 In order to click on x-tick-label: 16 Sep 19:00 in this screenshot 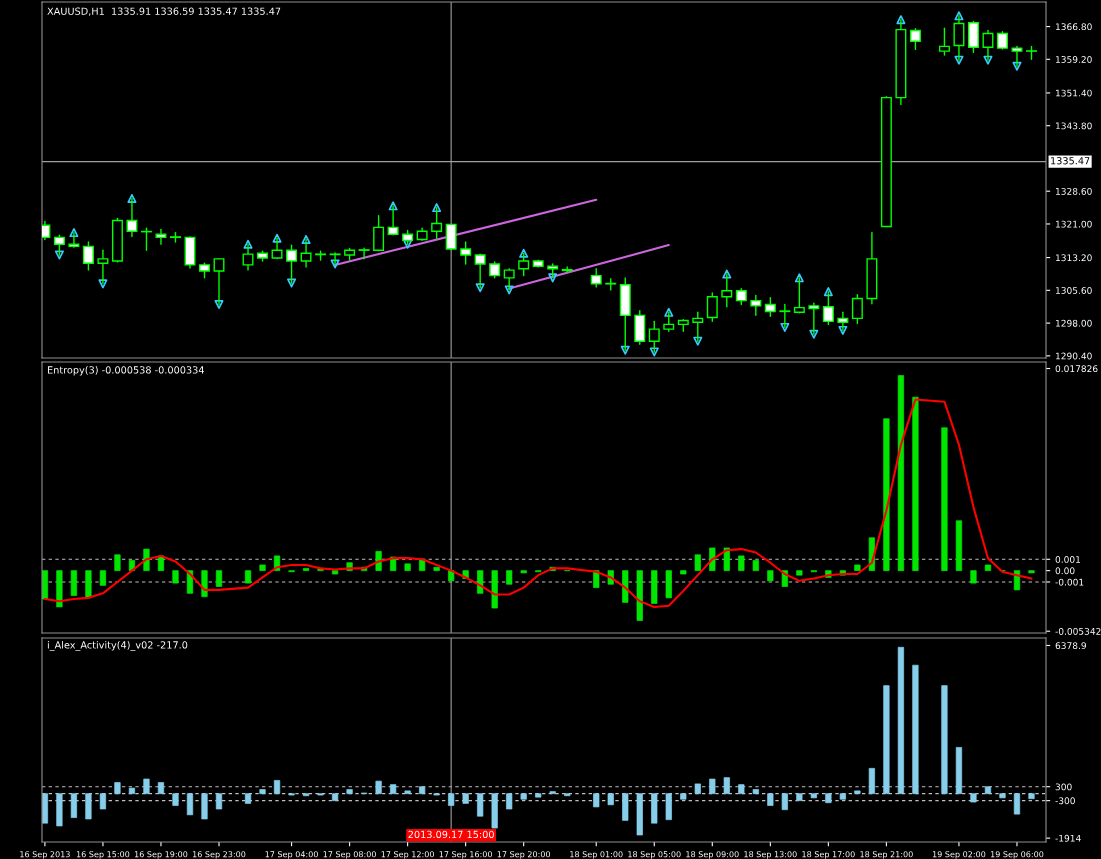, I will do `click(161, 855)`.